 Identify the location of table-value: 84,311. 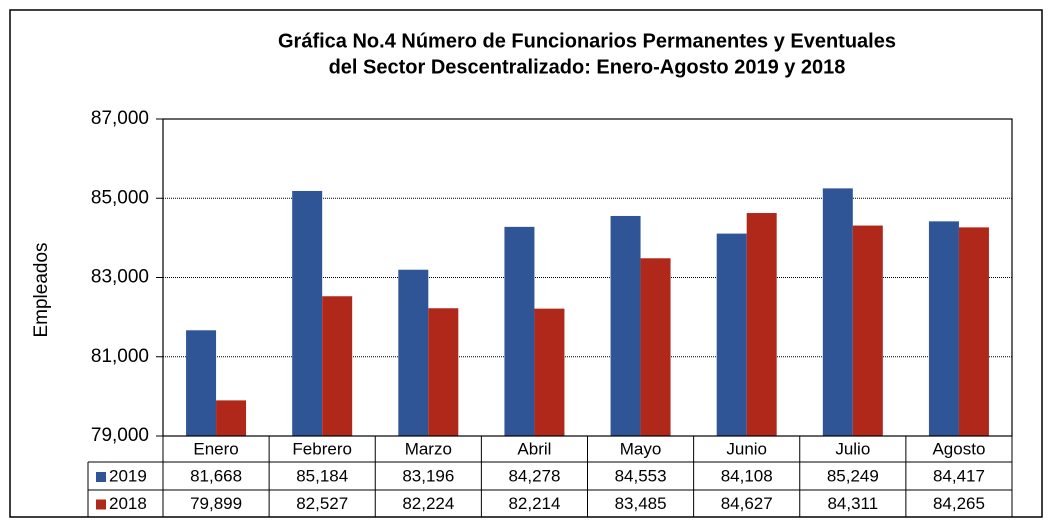
(852, 503).